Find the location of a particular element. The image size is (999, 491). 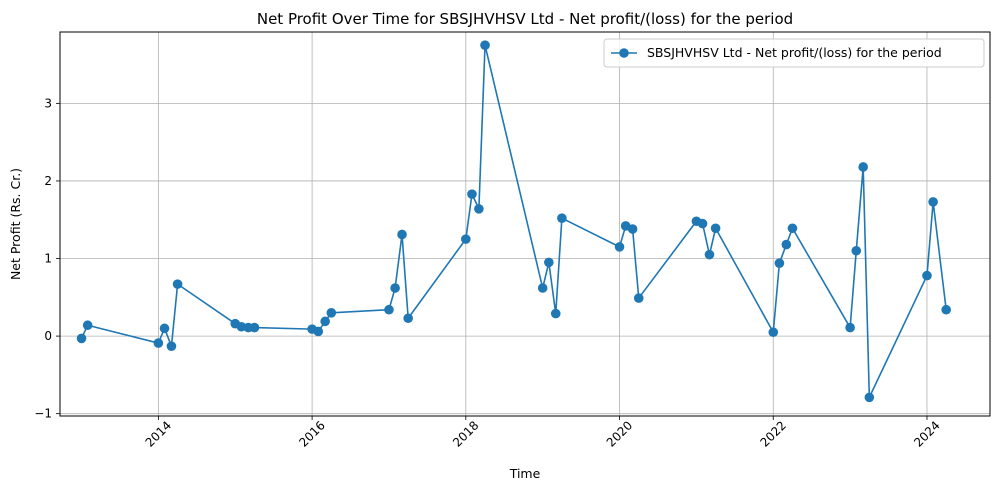

y-axis: −1 0 1 2 3 is located at coordinates (47, 258).